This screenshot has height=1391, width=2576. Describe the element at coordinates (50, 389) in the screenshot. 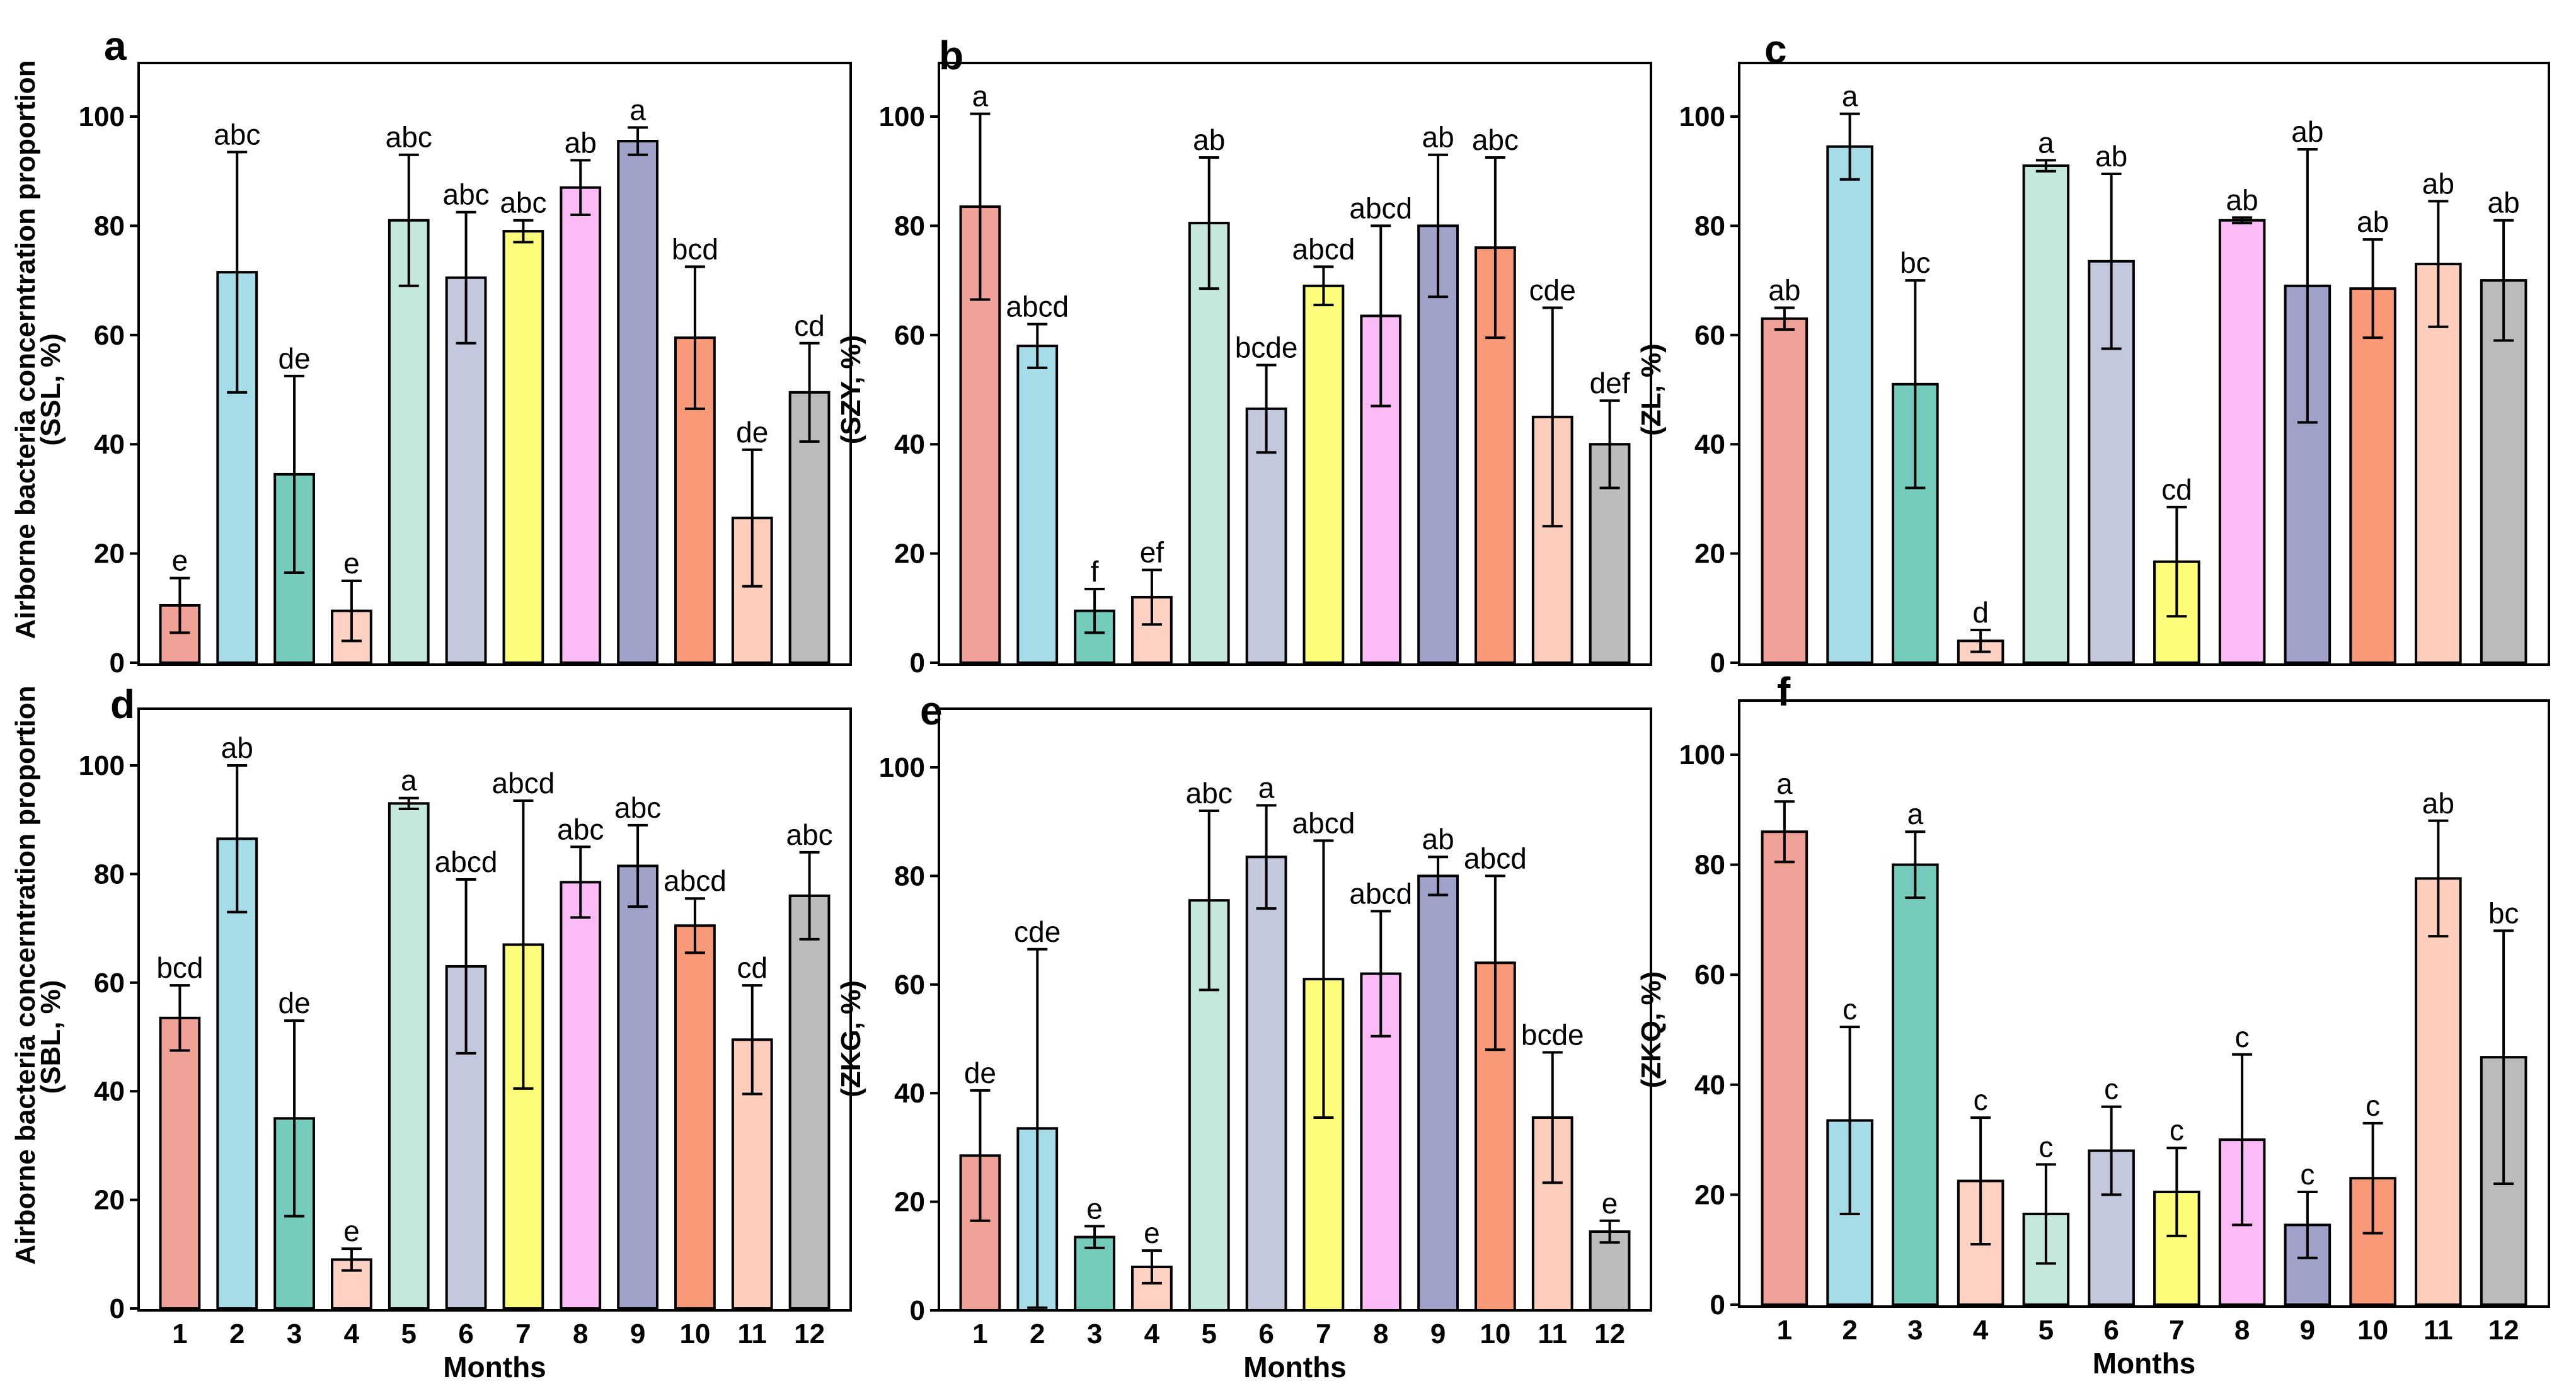

I see `y-axis-title: (SSL, %)` at that location.